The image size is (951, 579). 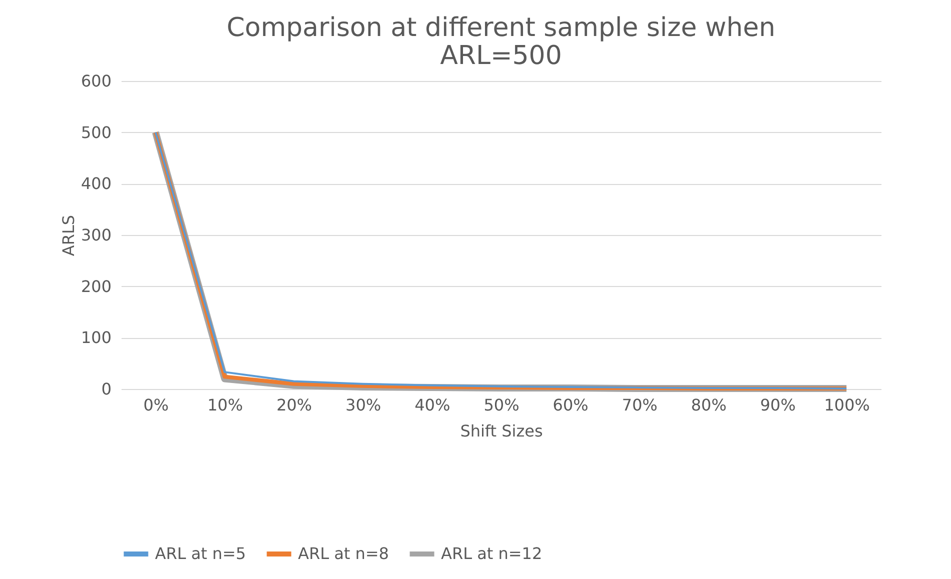 What do you see at coordinates (156, 405) in the screenshot?
I see `x-tick-label: 0%` at bounding box center [156, 405].